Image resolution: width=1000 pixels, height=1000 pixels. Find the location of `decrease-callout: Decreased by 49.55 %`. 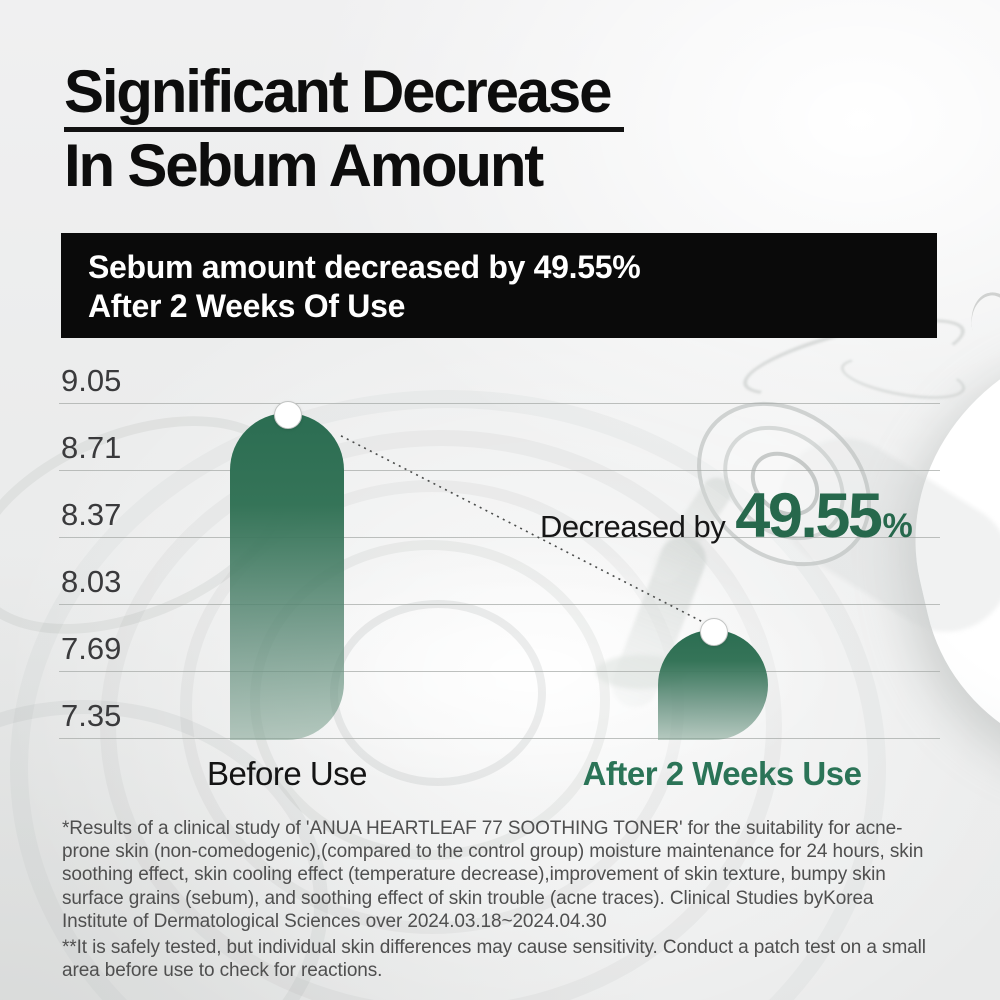

decrease-callout: Decreased by 49.55 % is located at coordinates (726, 516).